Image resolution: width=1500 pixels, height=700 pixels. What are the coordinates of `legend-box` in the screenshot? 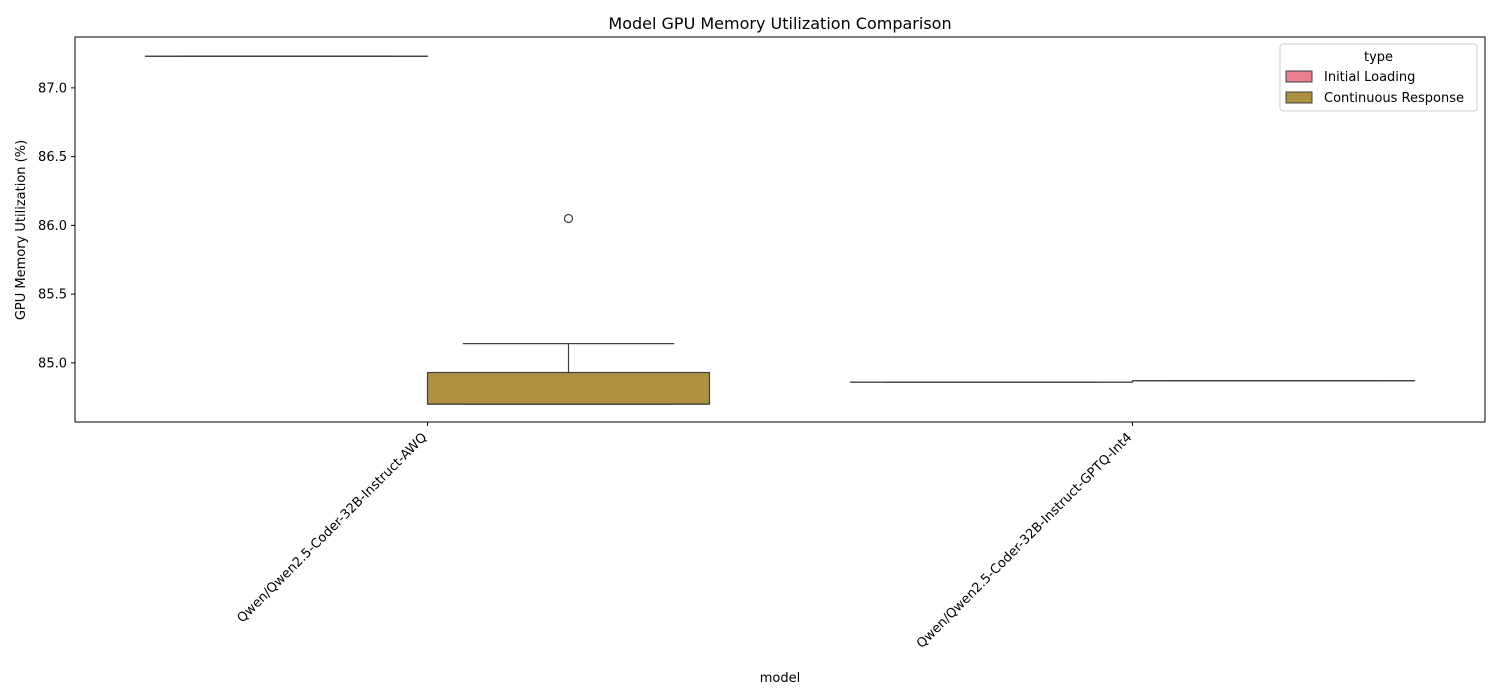 It's located at (1378, 77).